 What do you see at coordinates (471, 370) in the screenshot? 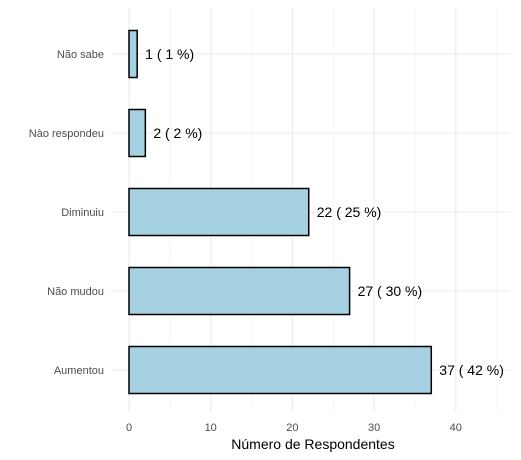
I see `data-label: 37 ( 42 %)` at bounding box center [471, 370].